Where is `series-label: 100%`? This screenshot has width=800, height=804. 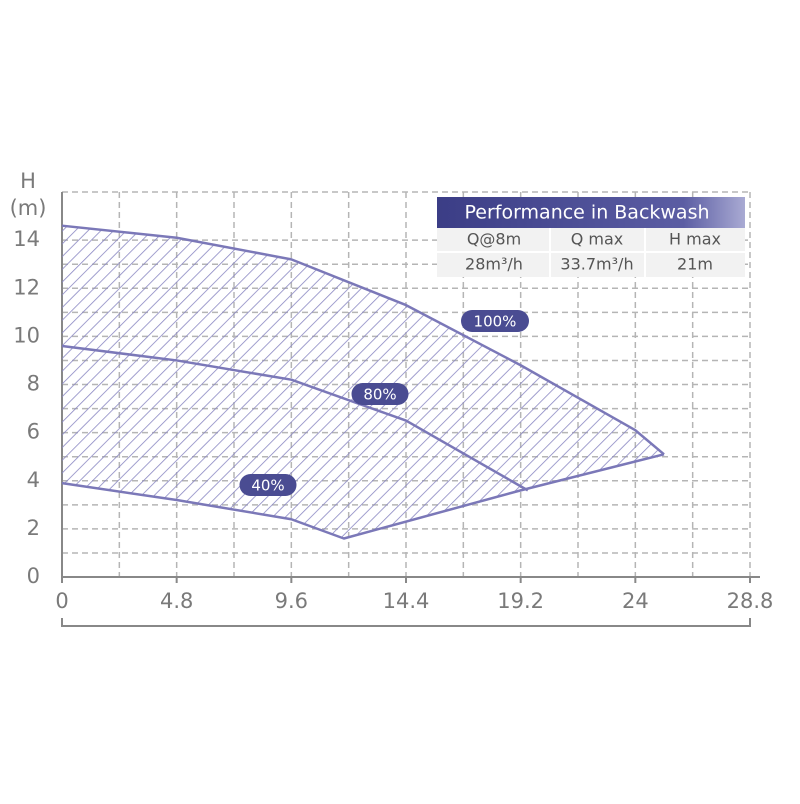 series-label: 100% is located at coordinates (495, 322).